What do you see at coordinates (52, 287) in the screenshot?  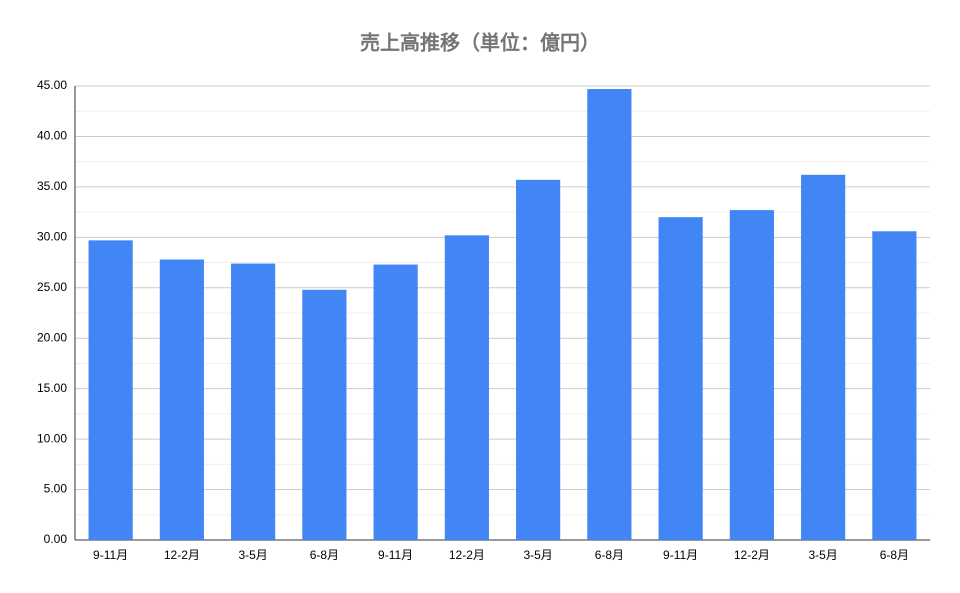 I see `y-tick-label: 25.00` at bounding box center [52, 287].